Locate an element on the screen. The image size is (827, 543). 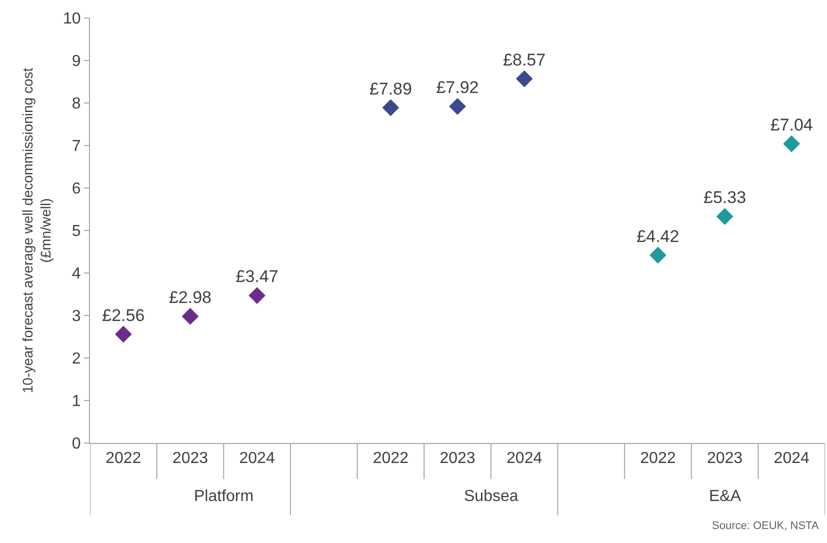
y-tick-label: 5 is located at coordinates (76, 231).